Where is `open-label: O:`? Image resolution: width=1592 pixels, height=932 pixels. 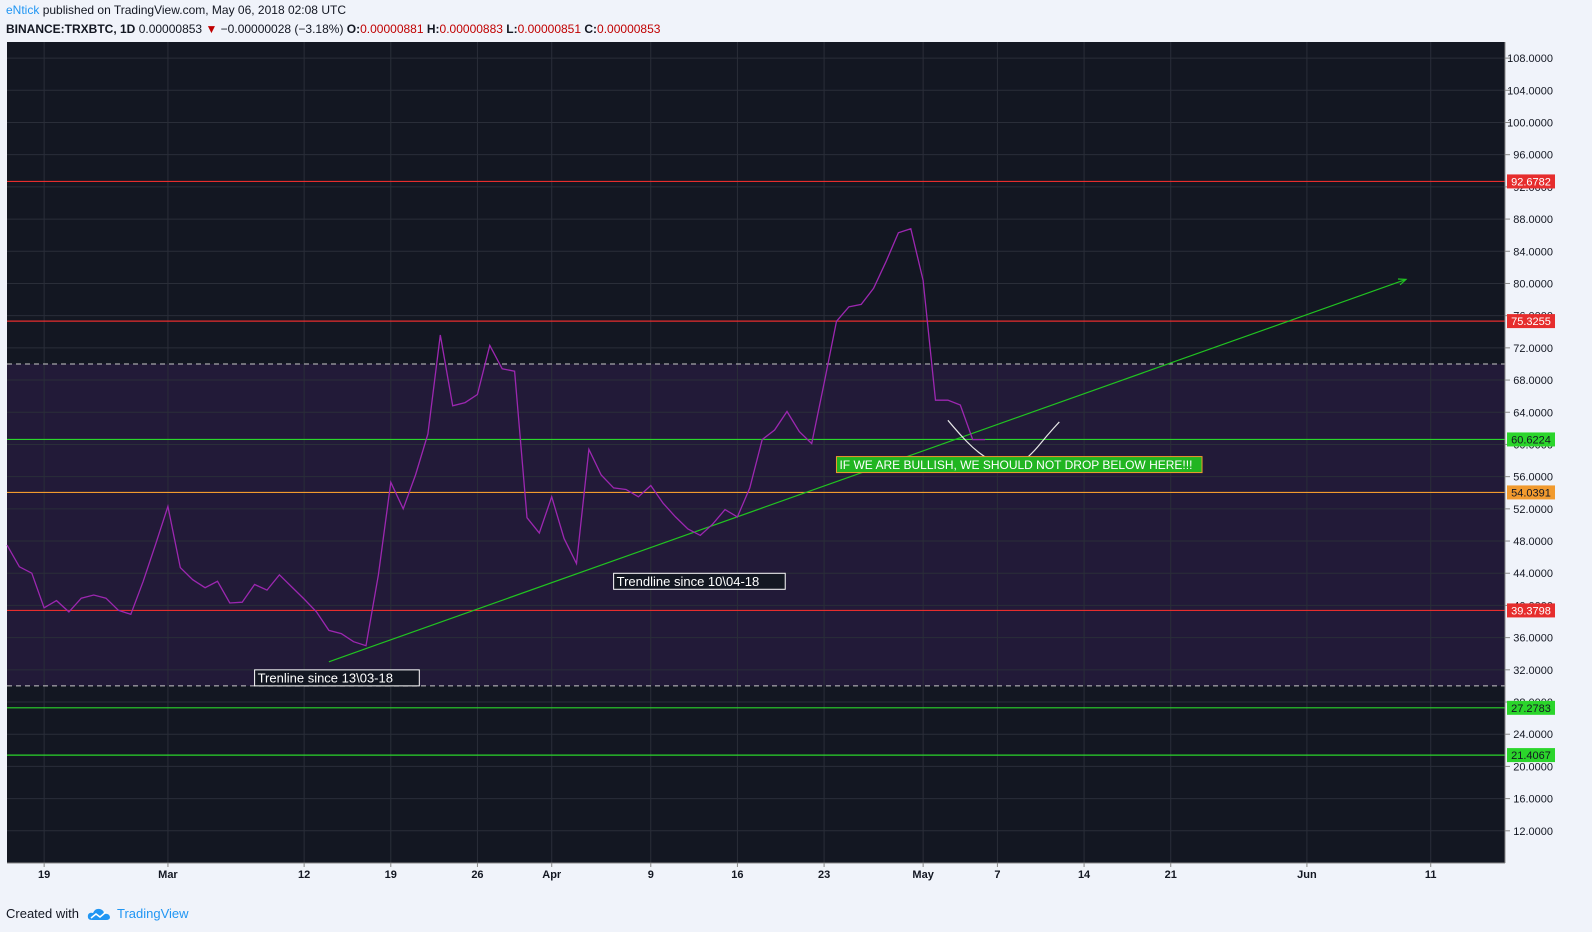
open-label: O: is located at coordinates (353, 29).